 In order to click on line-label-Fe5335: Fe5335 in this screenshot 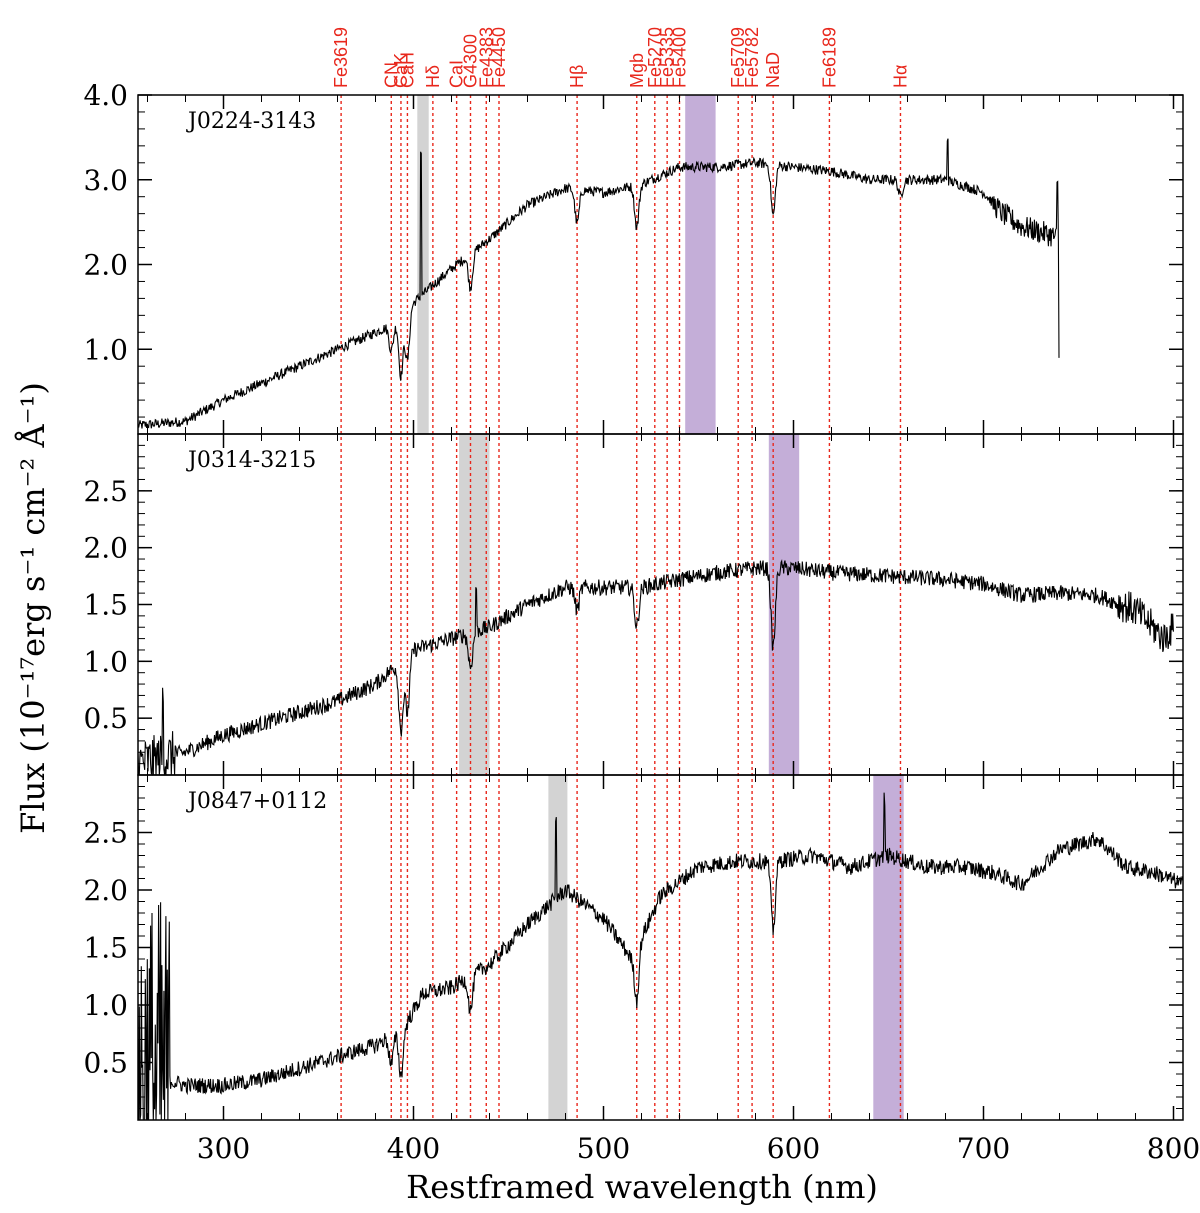, I will do `click(667, 57)`.